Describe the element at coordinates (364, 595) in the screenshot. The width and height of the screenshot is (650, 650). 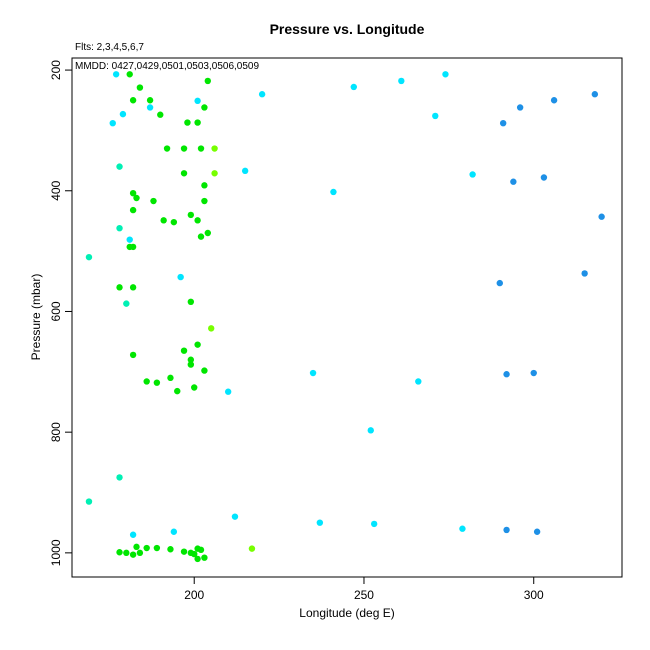
I see `x-tick-label: 250` at that location.